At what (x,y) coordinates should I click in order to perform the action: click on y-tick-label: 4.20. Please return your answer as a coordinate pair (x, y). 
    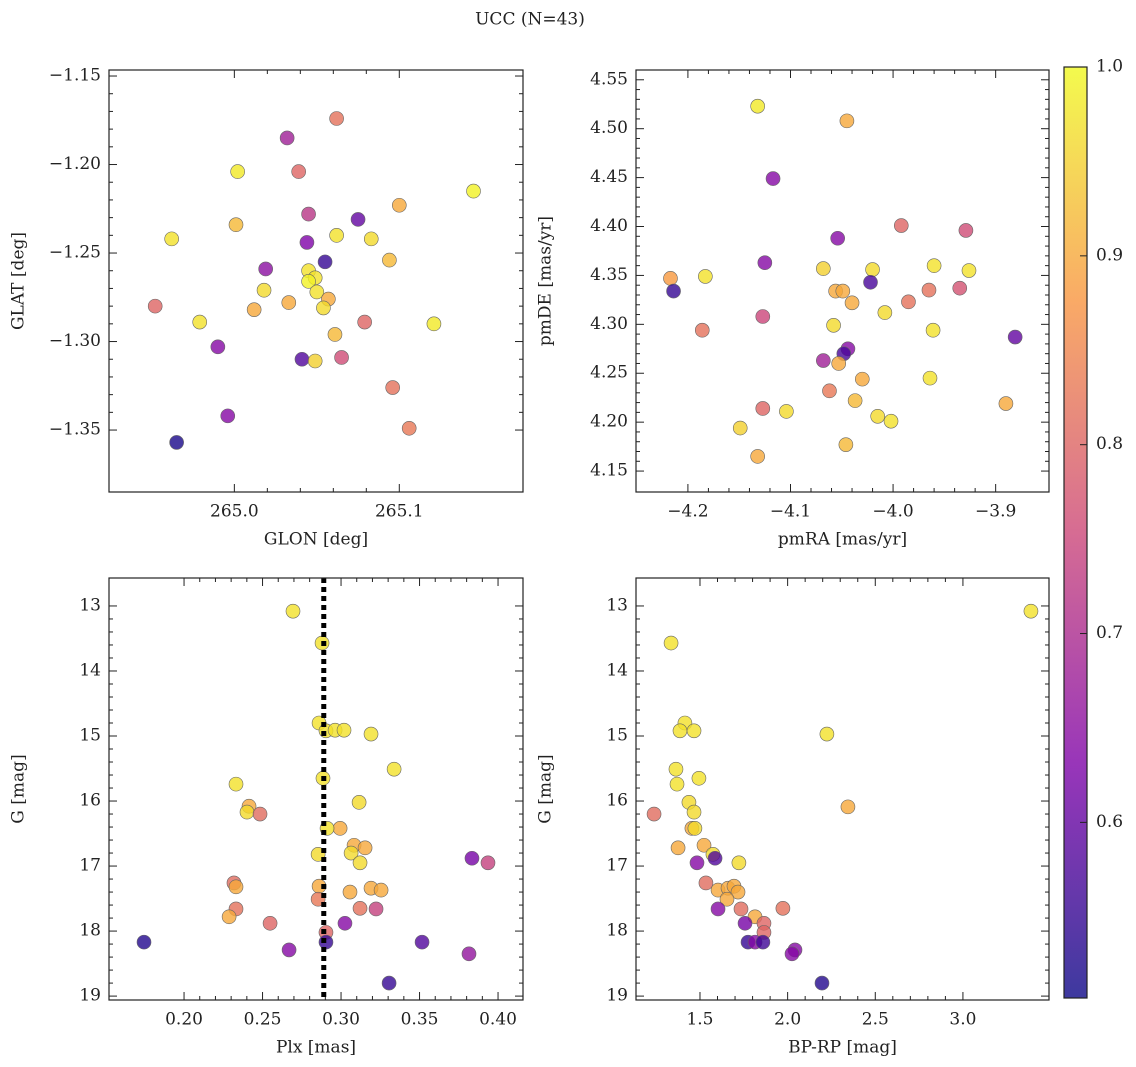
    Looking at the image, I should click on (609, 422).